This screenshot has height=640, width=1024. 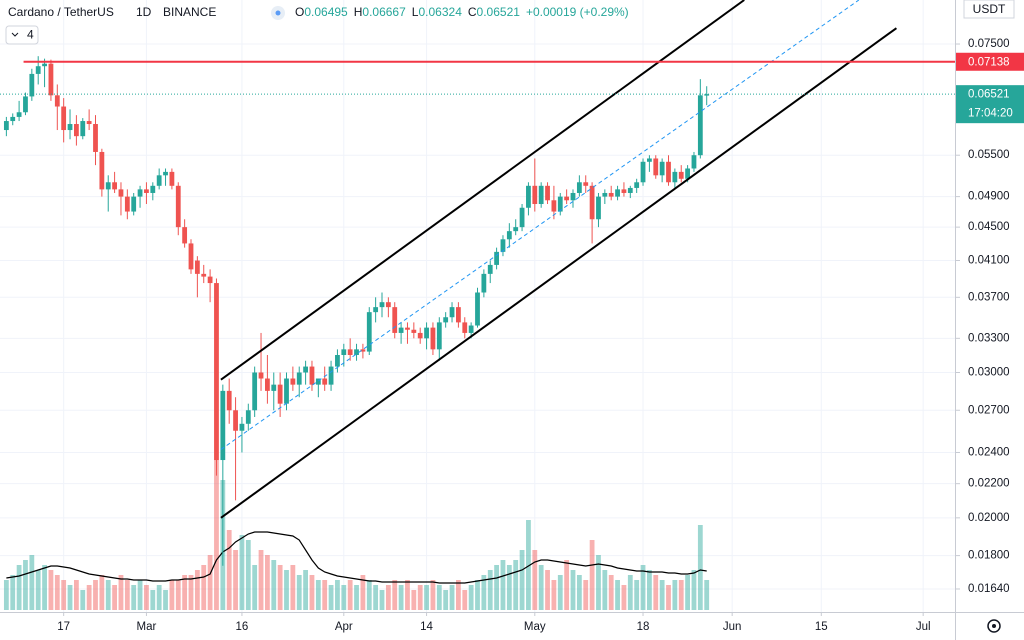 What do you see at coordinates (989, 373) in the screenshot?
I see `y-tick-label: 0.03000` at bounding box center [989, 373].